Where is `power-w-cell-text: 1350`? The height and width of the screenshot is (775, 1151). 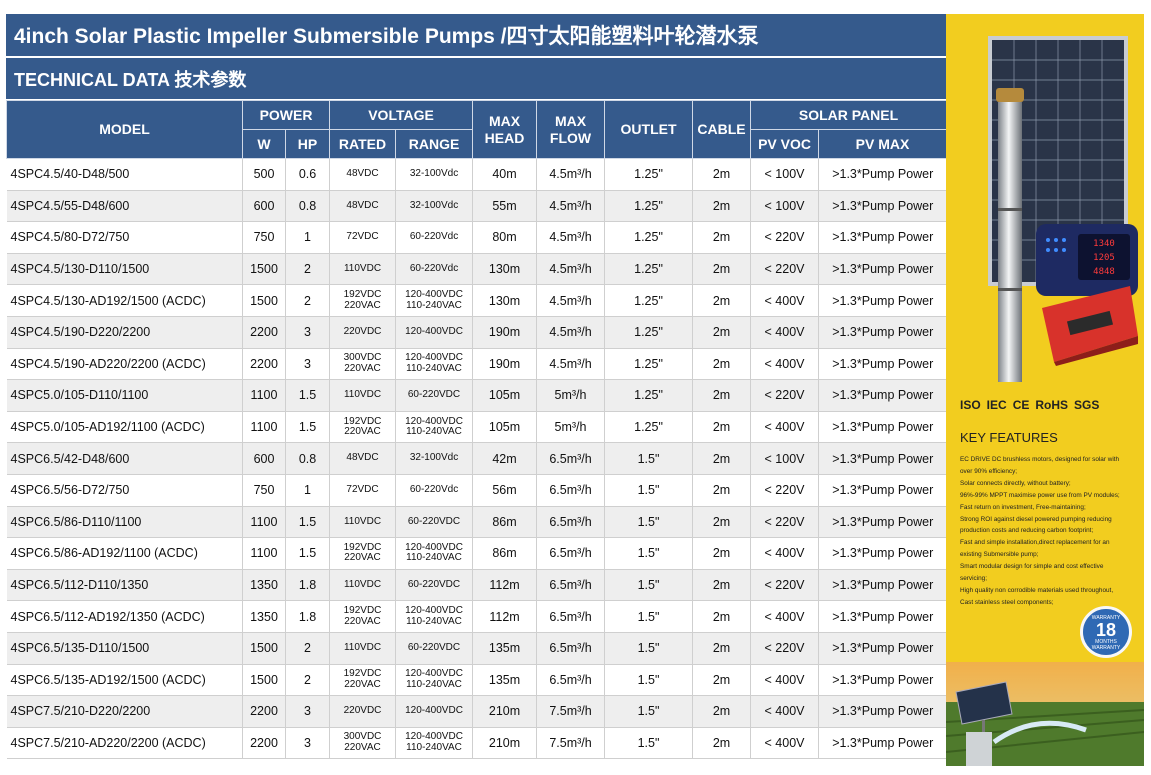 power-w-cell-text: 1350 is located at coordinates (264, 616).